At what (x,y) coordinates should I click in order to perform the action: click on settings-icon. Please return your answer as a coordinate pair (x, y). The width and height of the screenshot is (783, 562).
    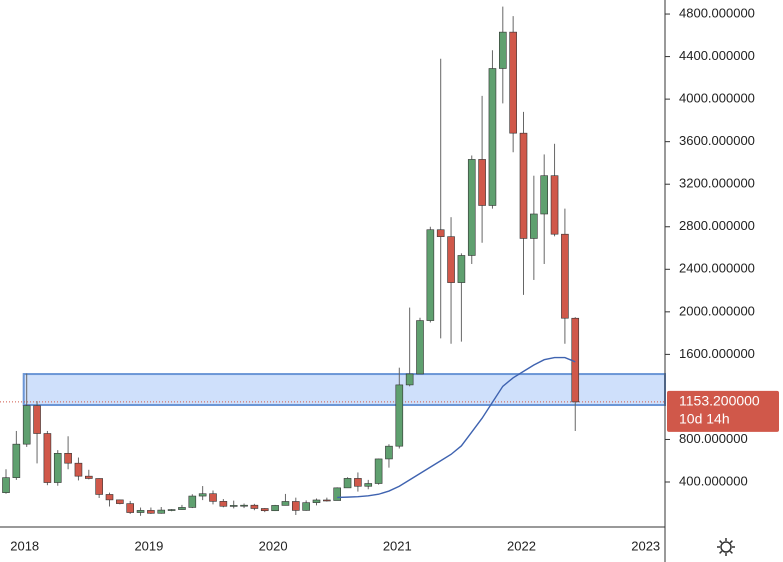
    Looking at the image, I should click on (726, 547).